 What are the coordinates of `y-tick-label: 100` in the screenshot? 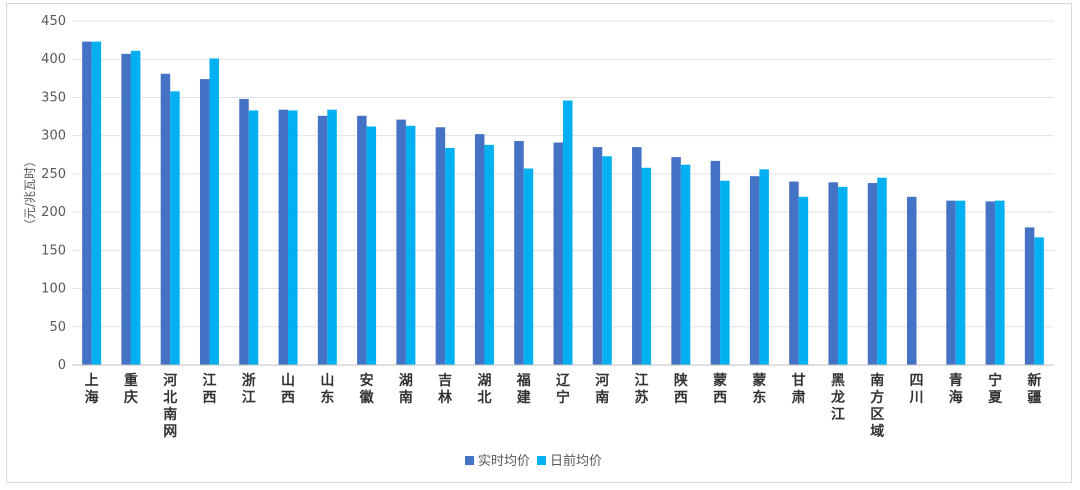 It's located at (53, 289).